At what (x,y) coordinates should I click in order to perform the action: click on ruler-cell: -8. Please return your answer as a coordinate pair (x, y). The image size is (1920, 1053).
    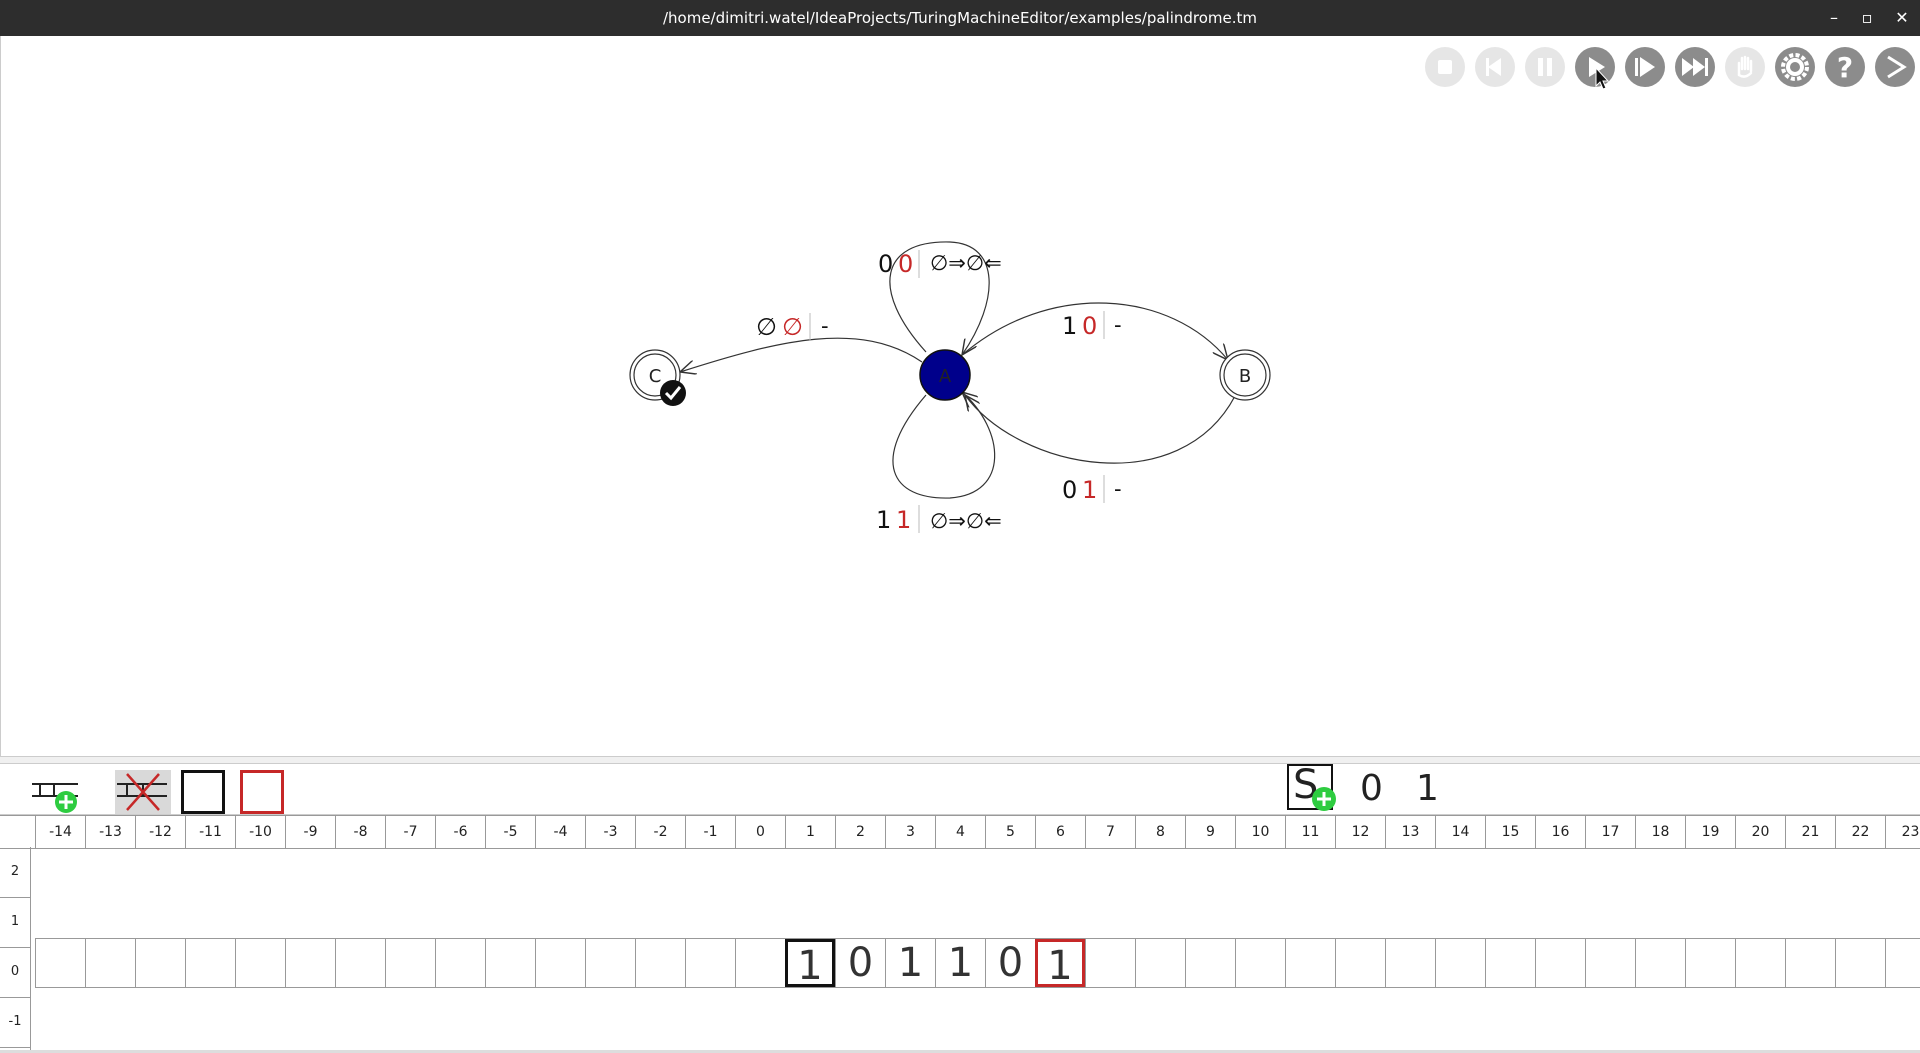
    Looking at the image, I should click on (360, 832).